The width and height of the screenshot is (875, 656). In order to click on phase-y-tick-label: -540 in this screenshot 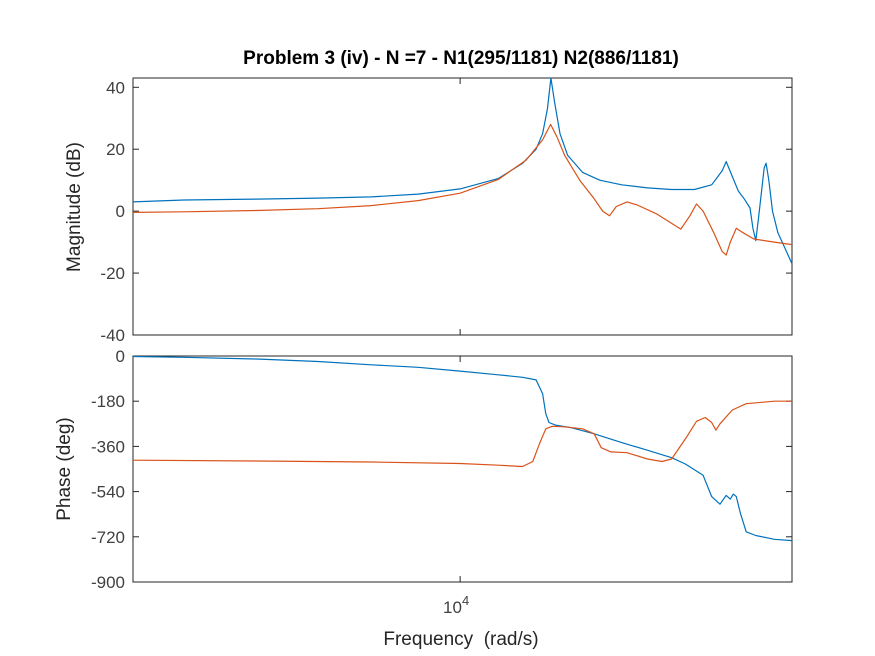, I will do `click(108, 492)`.